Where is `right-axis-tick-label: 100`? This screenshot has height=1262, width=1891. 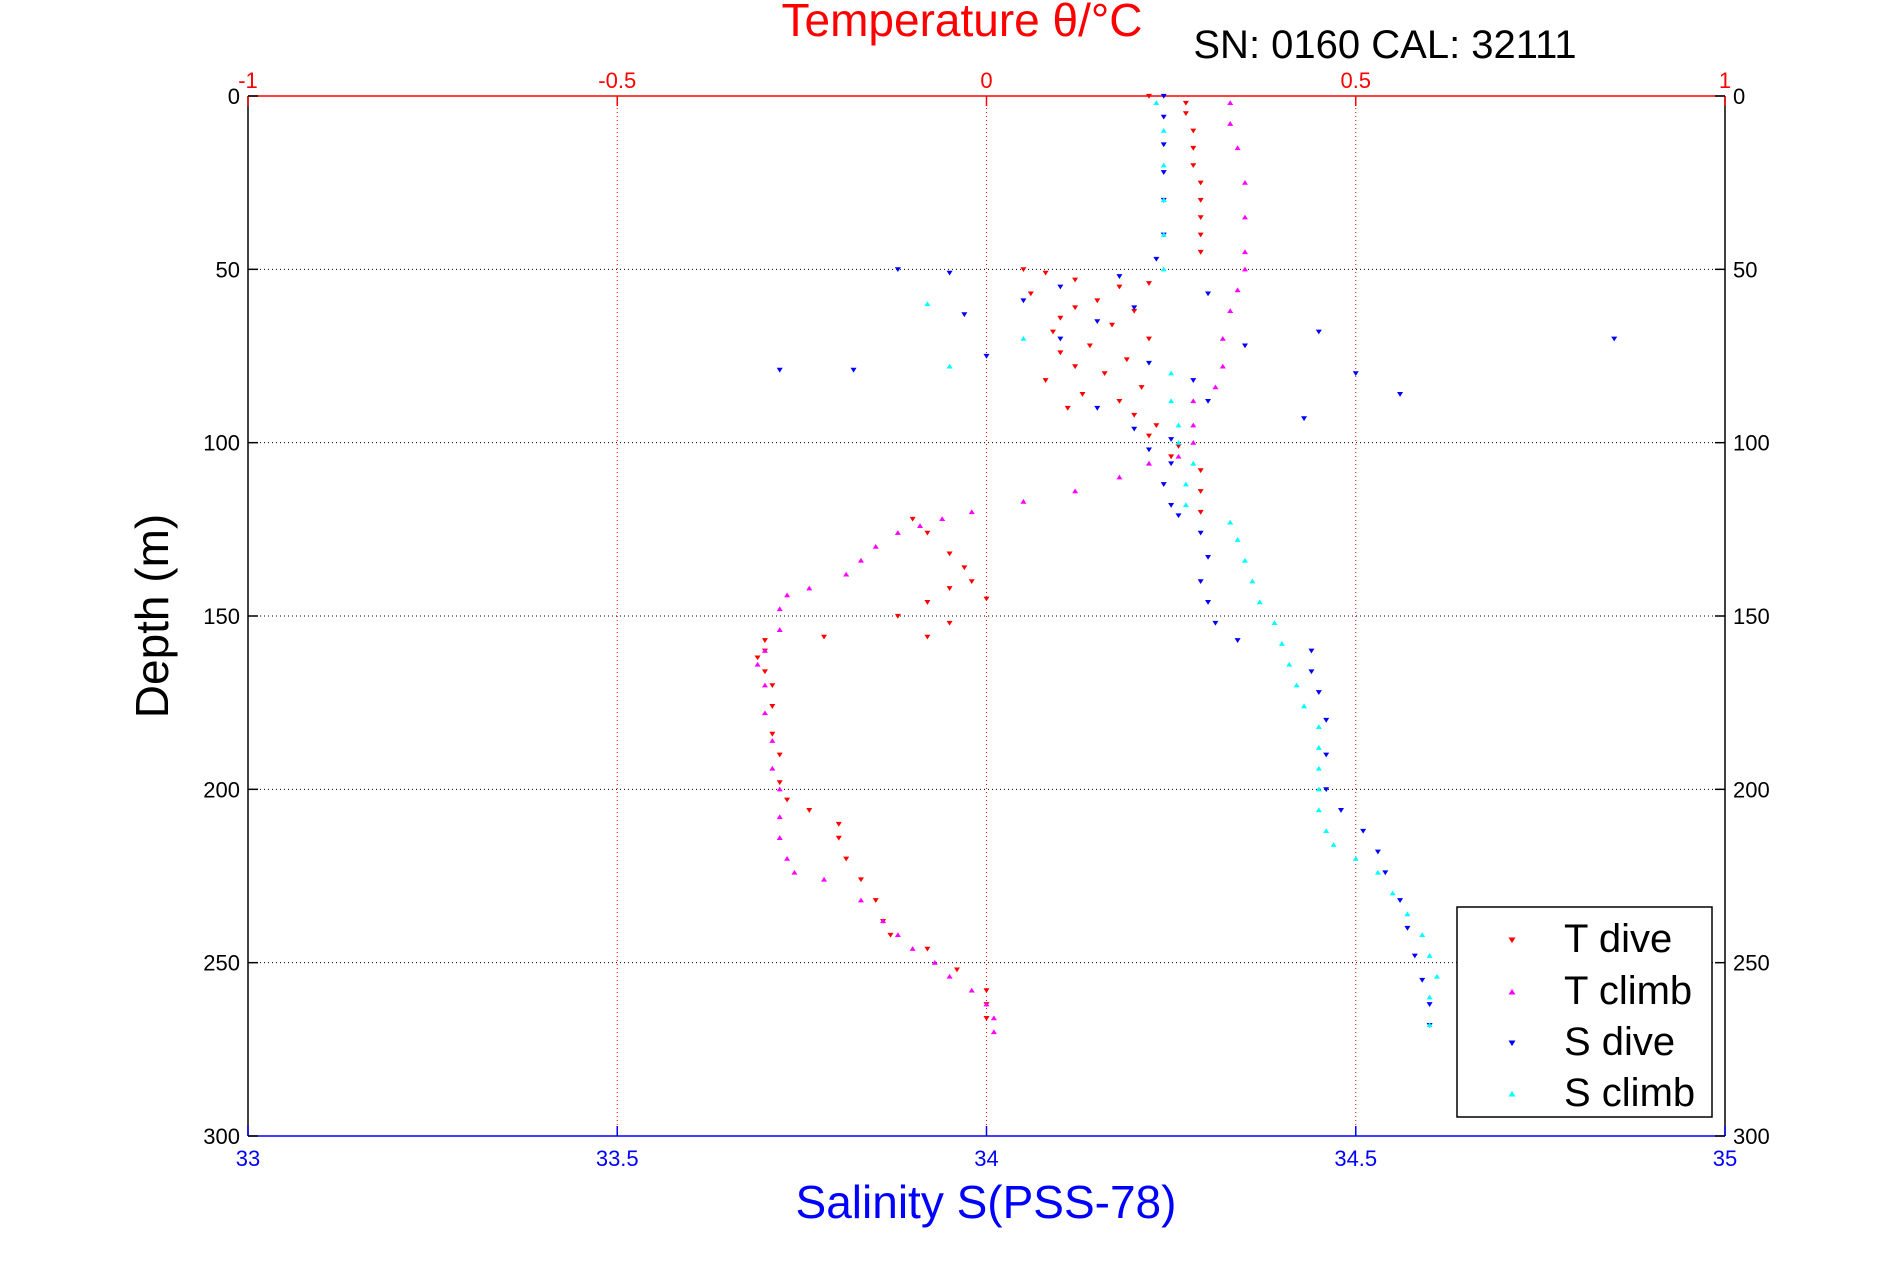
right-axis-tick-label: 100 is located at coordinates (1751, 443).